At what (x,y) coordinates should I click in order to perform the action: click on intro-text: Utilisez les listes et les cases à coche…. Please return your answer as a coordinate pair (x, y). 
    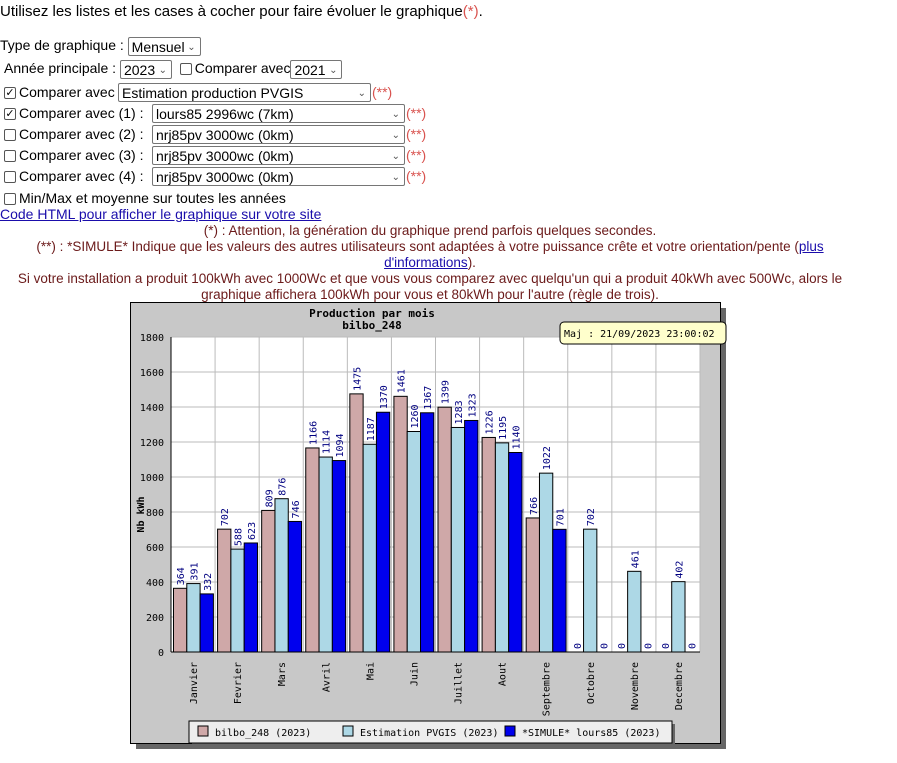
    Looking at the image, I should click on (241, 11).